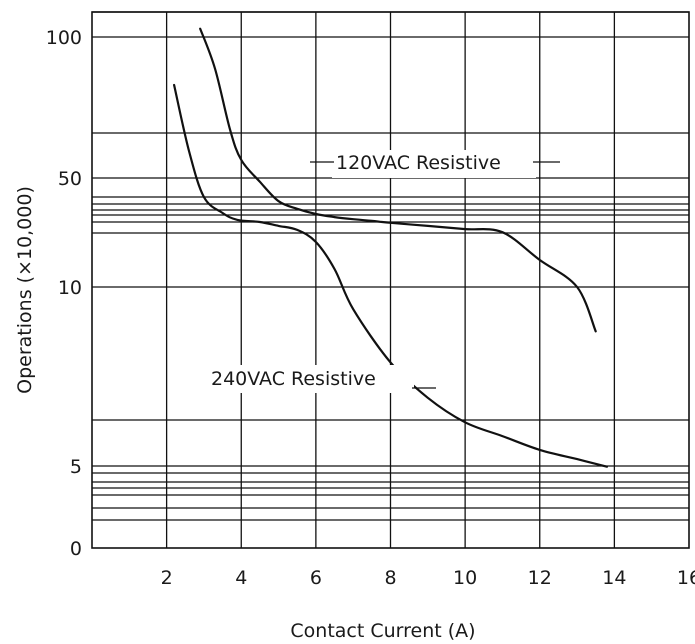 The width and height of the screenshot is (695, 644). Describe the element at coordinates (316, 578) in the screenshot. I see `x-tick-label: 6` at that location.